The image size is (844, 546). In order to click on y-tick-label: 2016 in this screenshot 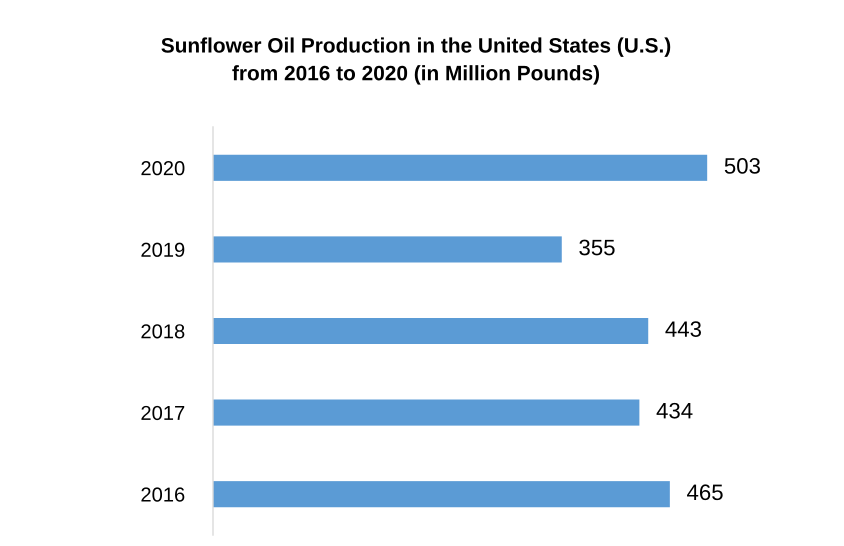, I will do `click(162, 494)`.